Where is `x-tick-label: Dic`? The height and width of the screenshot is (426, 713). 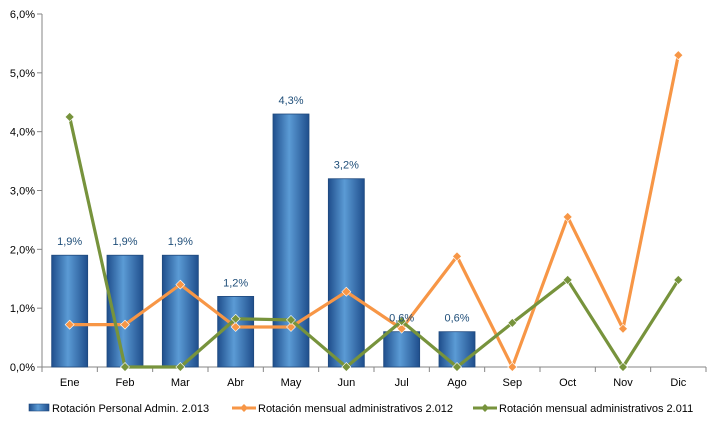 x-tick-label: Dic is located at coordinates (678, 383).